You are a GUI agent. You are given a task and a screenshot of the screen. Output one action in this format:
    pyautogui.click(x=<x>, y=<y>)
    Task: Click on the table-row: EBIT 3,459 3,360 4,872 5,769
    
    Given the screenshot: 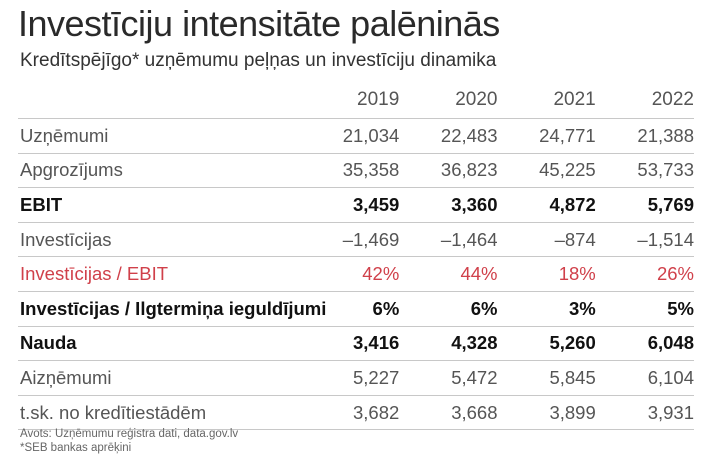 What is the action you would take?
    pyautogui.click(x=356, y=205)
    